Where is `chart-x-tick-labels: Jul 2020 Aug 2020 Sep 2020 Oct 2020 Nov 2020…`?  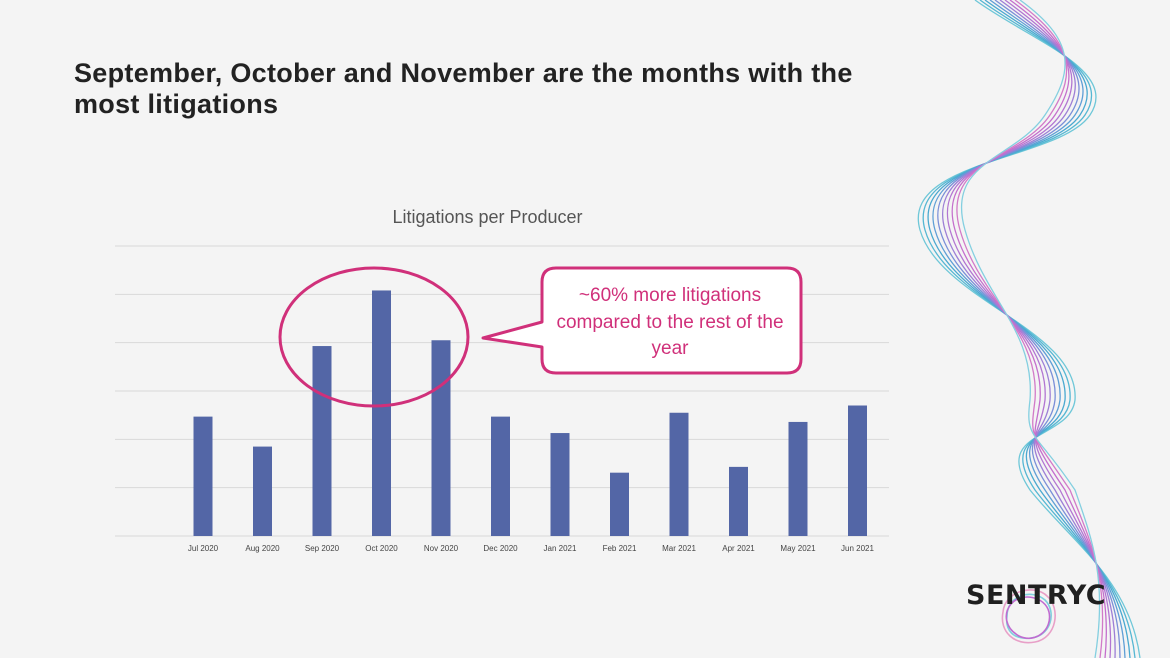
chart-x-tick-labels: Jul 2020 Aug 2020 Sep 2020 Oct 2020 Nov 2020… is located at coordinates (531, 548).